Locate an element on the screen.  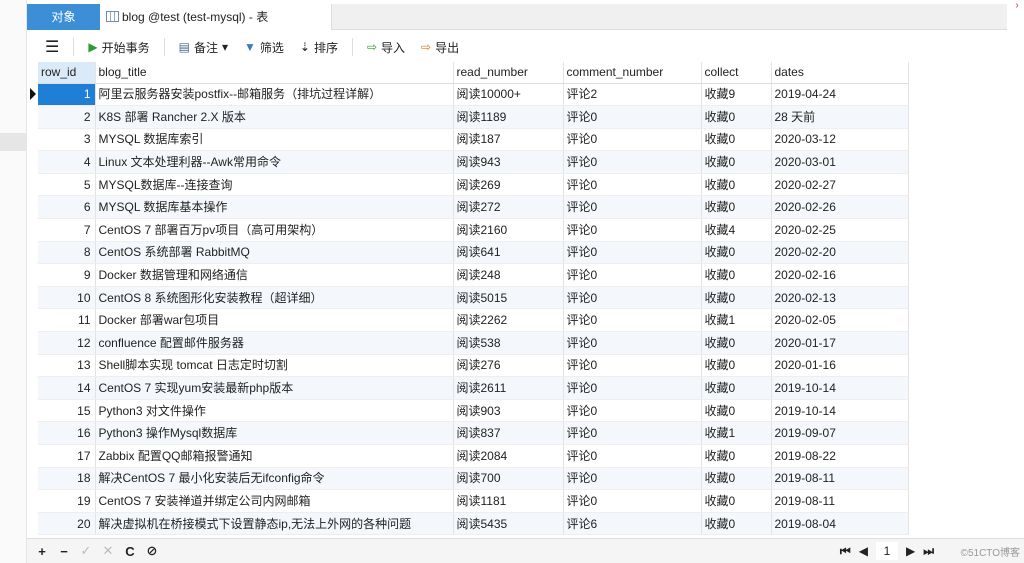
next-page-icon: ▶ is located at coordinates (910, 551).